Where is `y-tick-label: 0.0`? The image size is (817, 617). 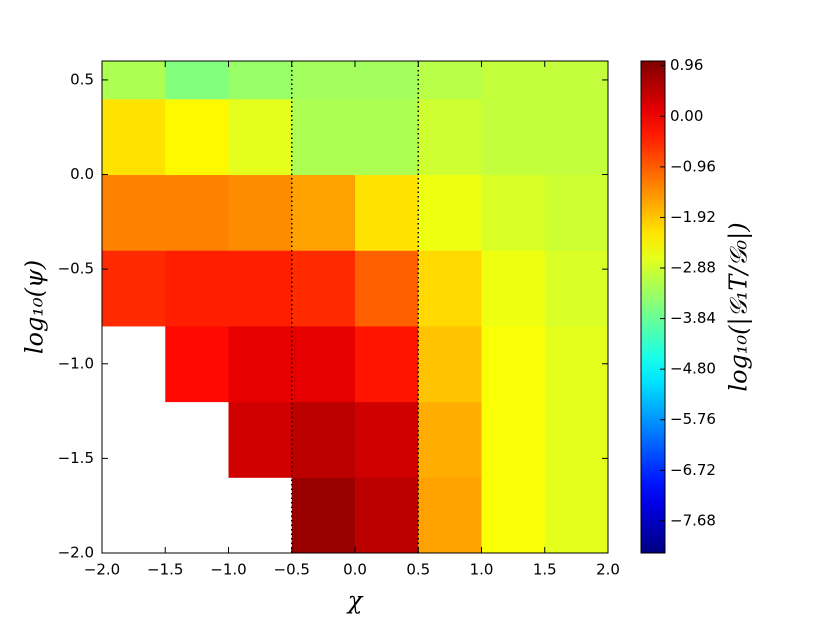 y-tick-label: 0.0 is located at coordinates (82, 174).